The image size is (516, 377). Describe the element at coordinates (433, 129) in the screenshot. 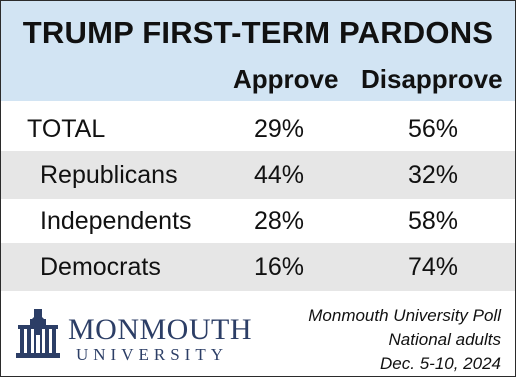

I see `disapprove-value: 56%` at that location.